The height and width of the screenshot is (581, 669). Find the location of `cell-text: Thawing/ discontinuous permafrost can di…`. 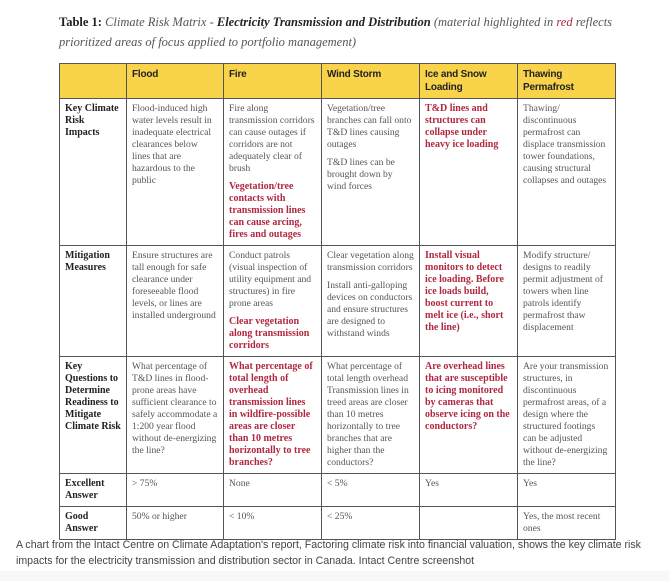

cell-text: Thawing/ discontinuous permafrost can di… is located at coordinates (565, 144).